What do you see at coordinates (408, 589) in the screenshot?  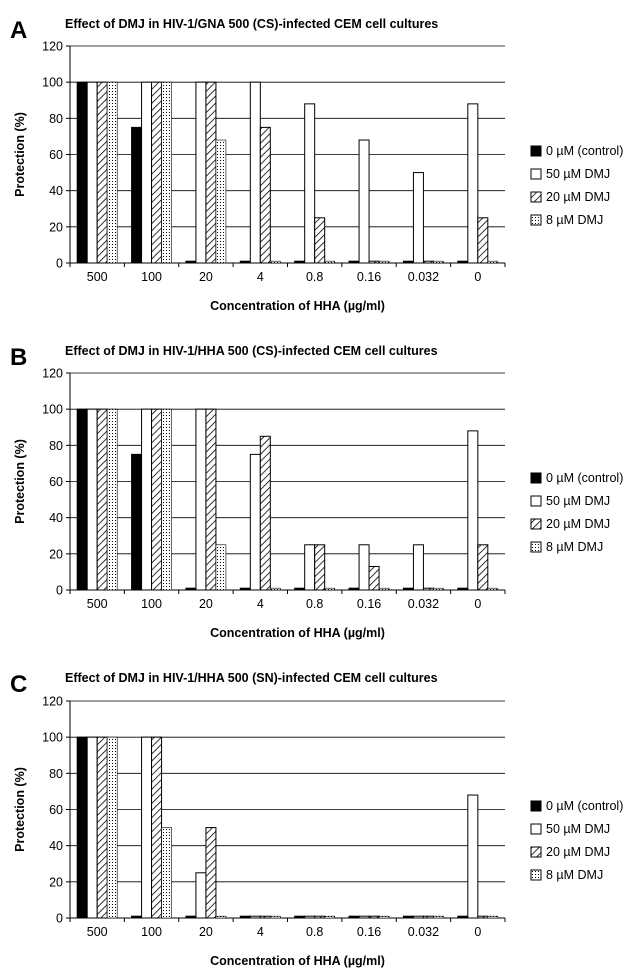 I see `bar-b-s0-c6` at bounding box center [408, 589].